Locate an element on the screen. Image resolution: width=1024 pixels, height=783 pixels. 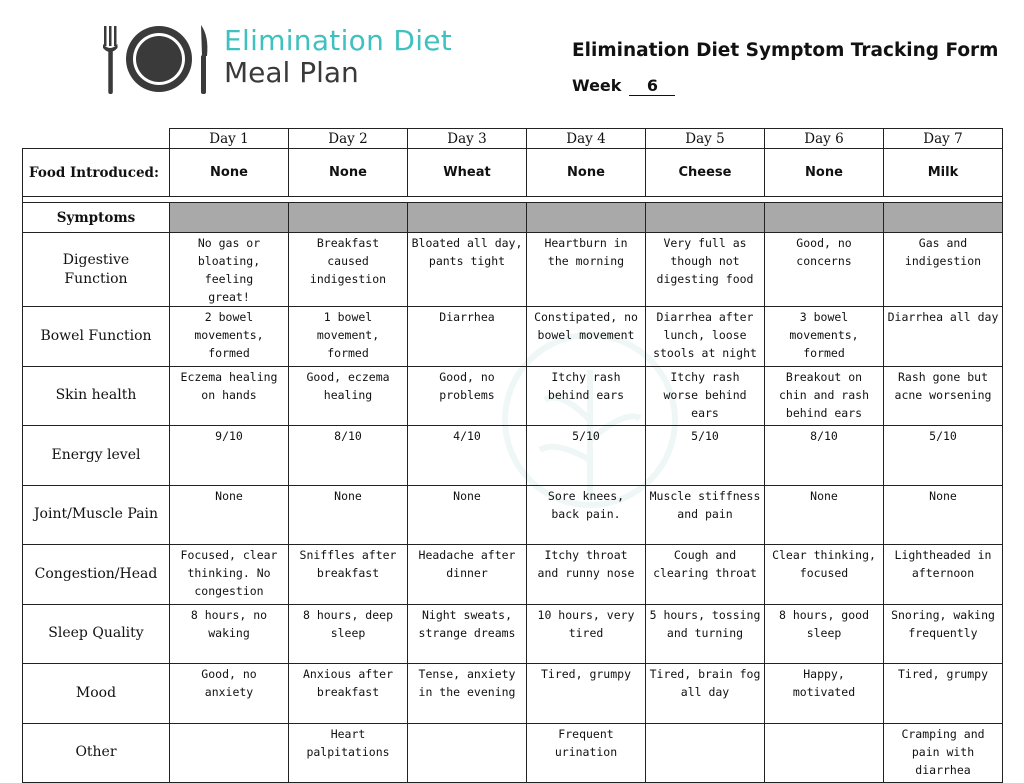
week-value: 6 is located at coordinates (652, 86).